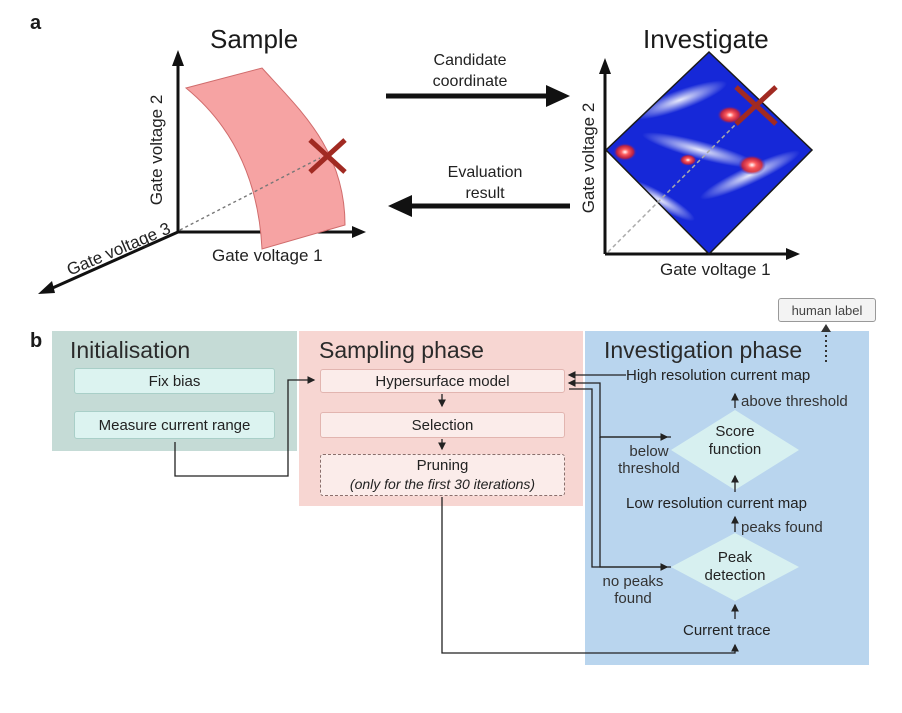 The image size is (902, 713). Describe the element at coordinates (265, 158) in the screenshot. I see `hypersurface` at that location.